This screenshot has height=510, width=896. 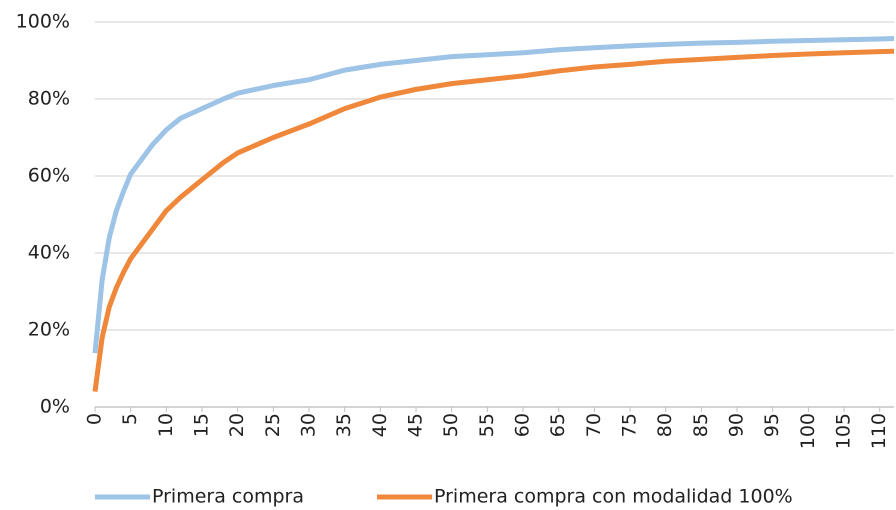 I want to click on x-tick-label: 50, so click(x=451, y=425).